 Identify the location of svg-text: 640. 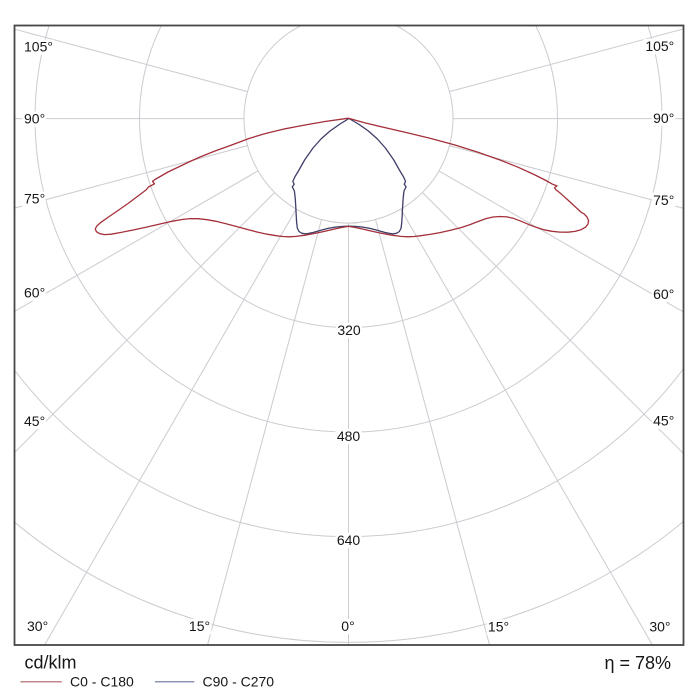
(349, 540).